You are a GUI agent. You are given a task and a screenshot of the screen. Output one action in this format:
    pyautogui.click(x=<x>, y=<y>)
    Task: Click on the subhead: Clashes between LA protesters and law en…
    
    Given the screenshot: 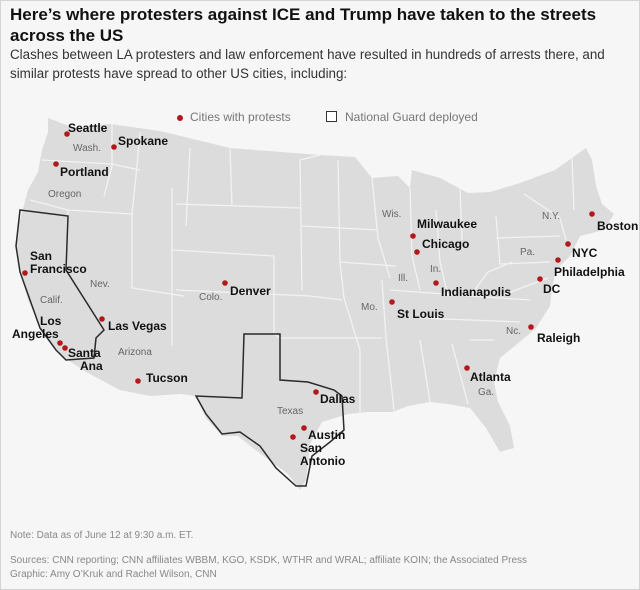 What is the action you would take?
    pyautogui.click(x=307, y=64)
    